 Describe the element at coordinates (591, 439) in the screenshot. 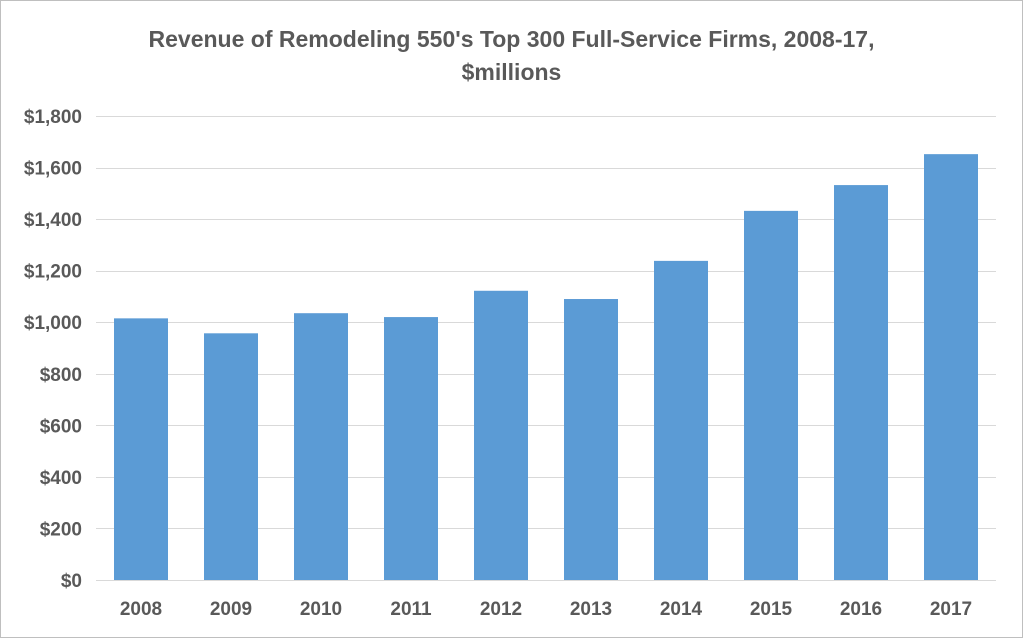

I see `bar-2013` at that location.